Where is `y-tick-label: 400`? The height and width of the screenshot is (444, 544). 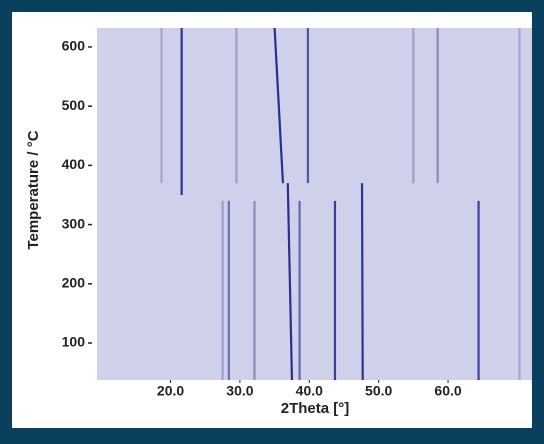 y-tick-label: 400 is located at coordinates (74, 164).